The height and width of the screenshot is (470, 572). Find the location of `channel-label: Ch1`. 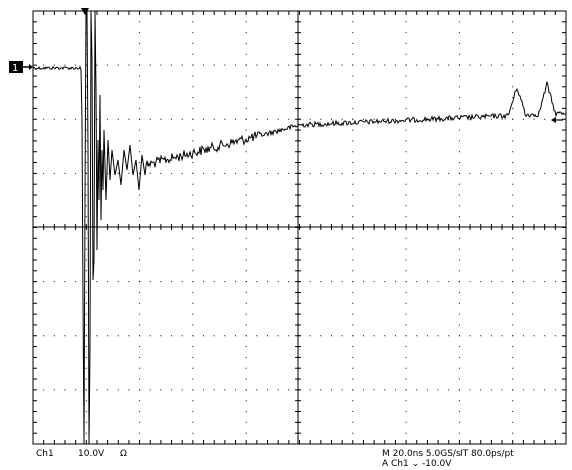

channel-label: Ch1 is located at coordinates (45, 454).